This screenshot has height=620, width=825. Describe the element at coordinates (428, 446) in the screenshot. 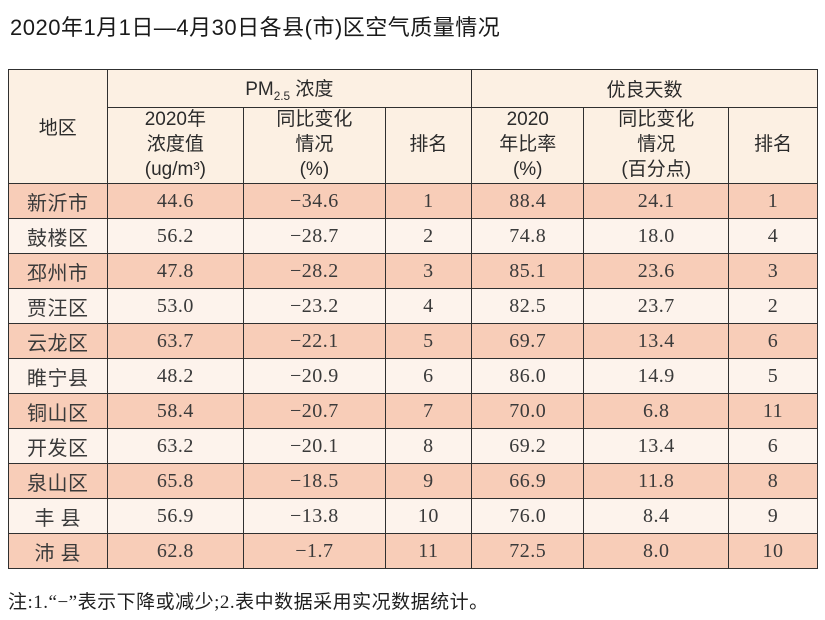

I see `cell-pm-rank: 8` at that location.